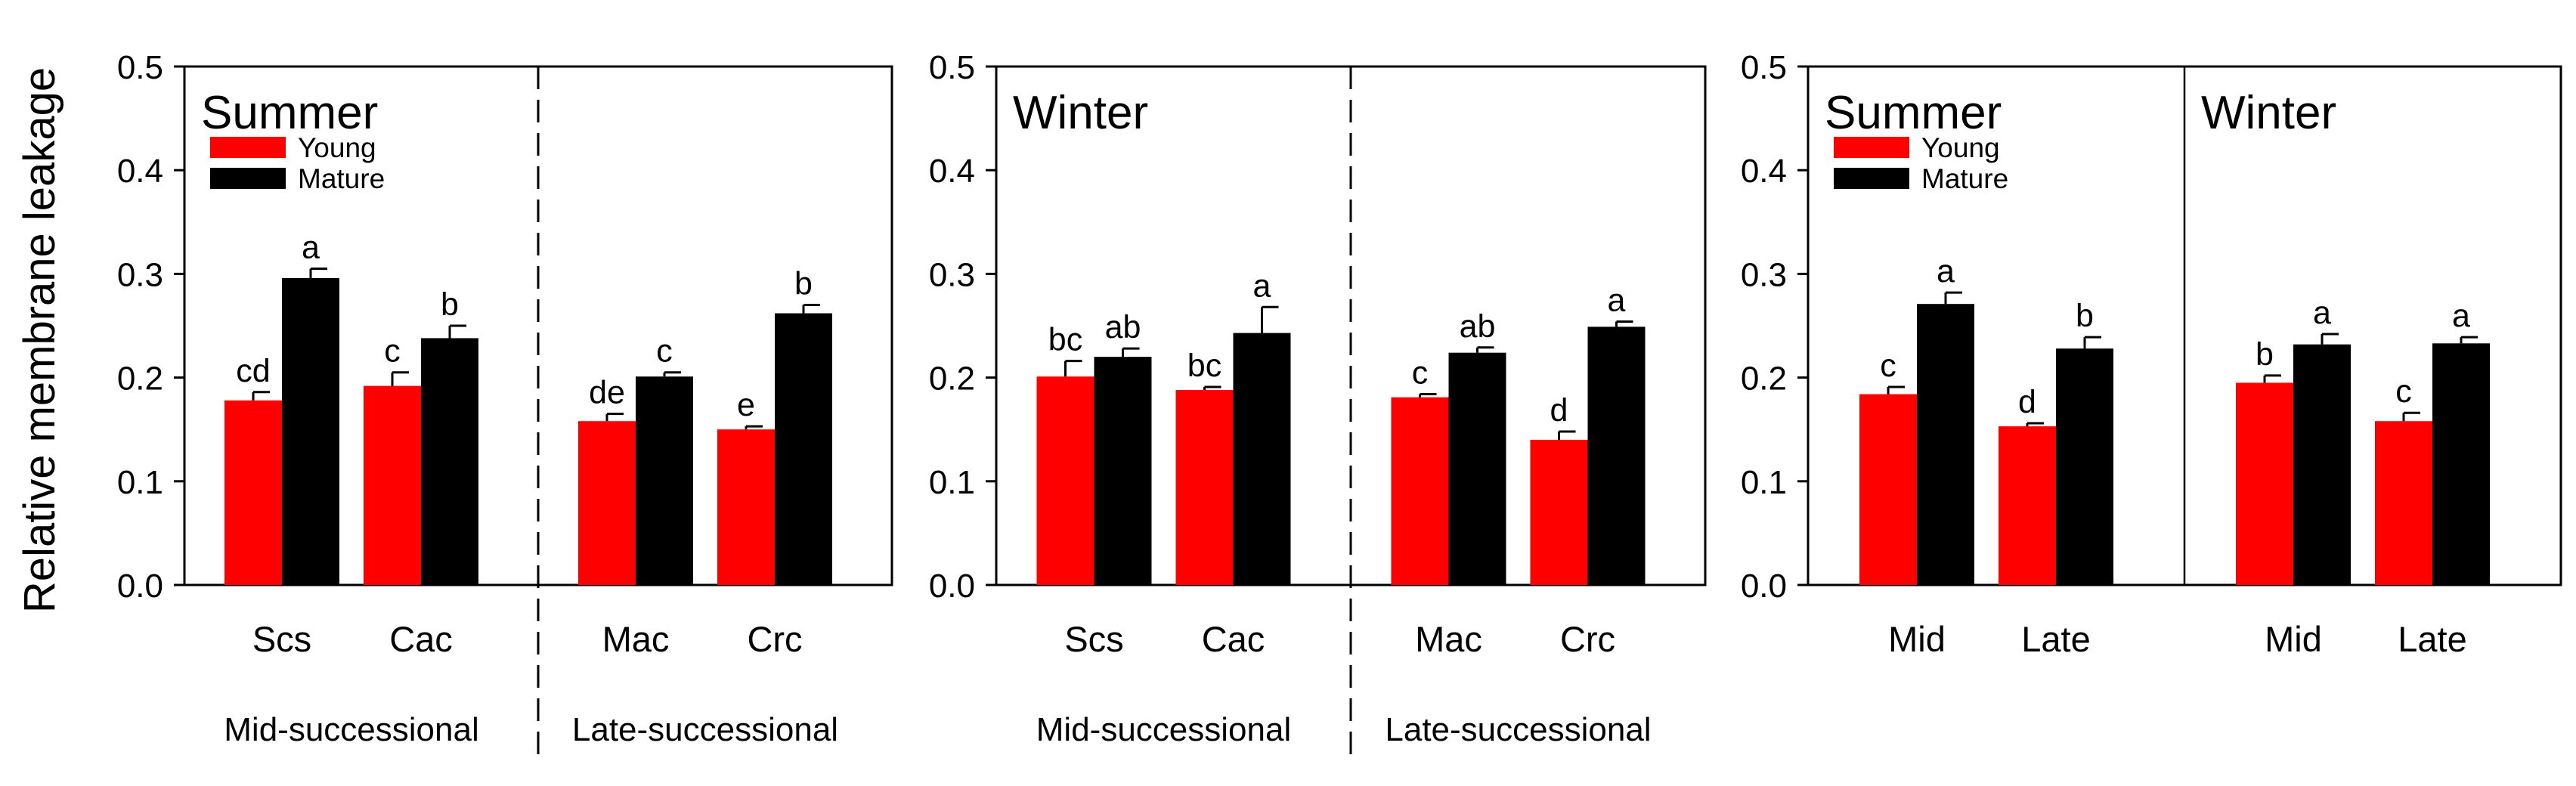  What do you see at coordinates (1080, 113) in the screenshot?
I see `panel-title: Winter` at bounding box center [1080, 113].